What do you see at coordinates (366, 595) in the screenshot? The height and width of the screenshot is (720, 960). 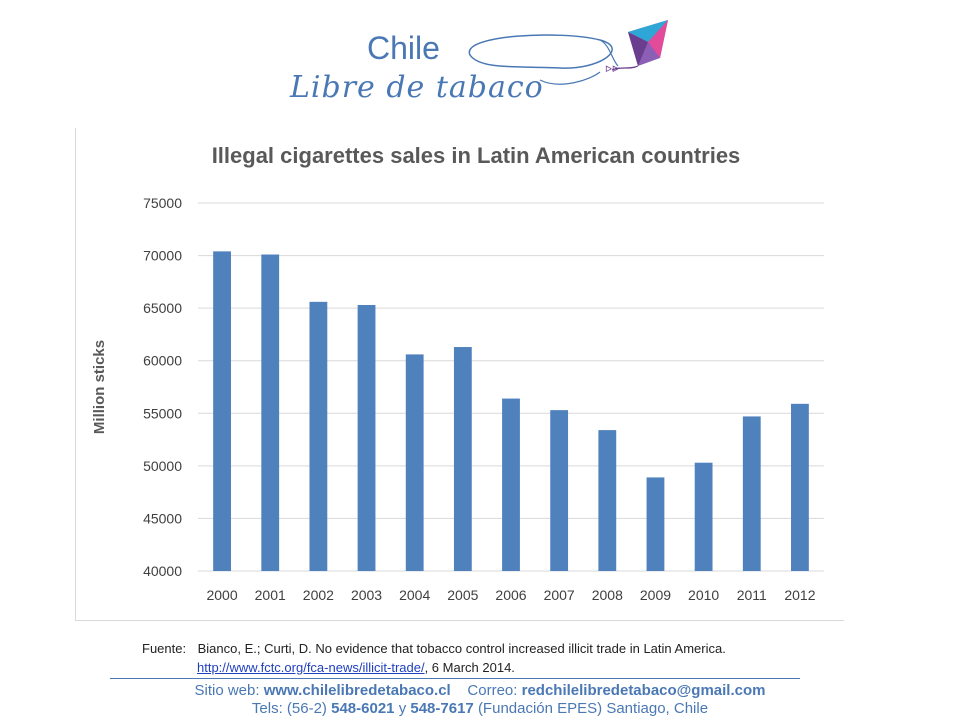 I see `x-tick-label: 2003` at bounding box center [366, 595].